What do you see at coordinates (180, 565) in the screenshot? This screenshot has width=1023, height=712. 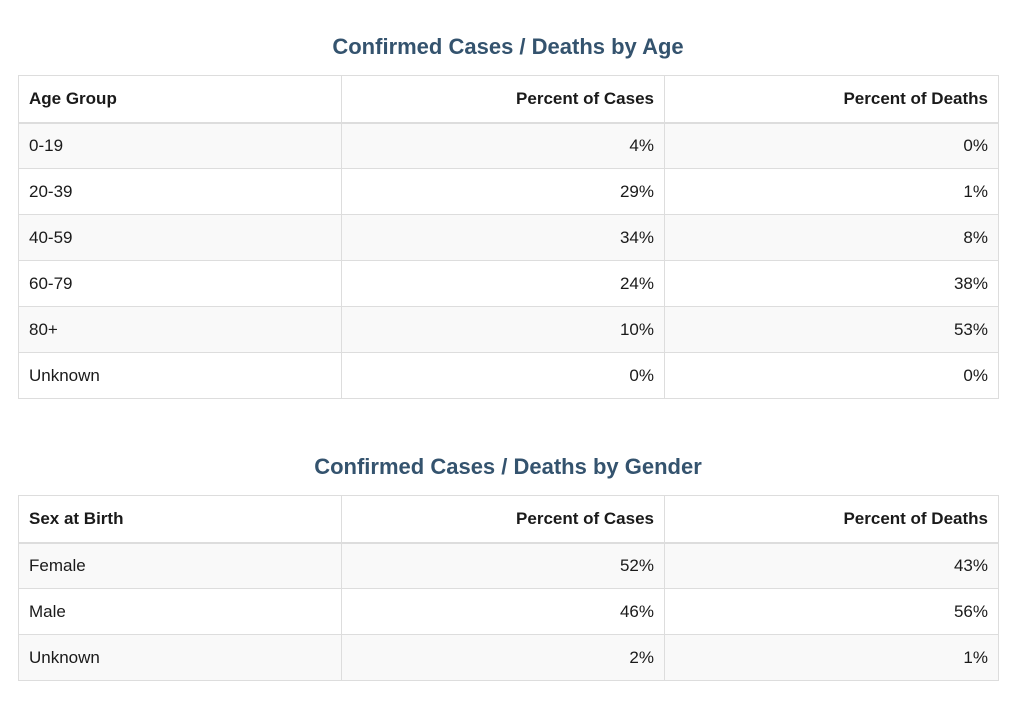 I see `sex-at-birth-cell: Female` at bounding box center [180, 565].